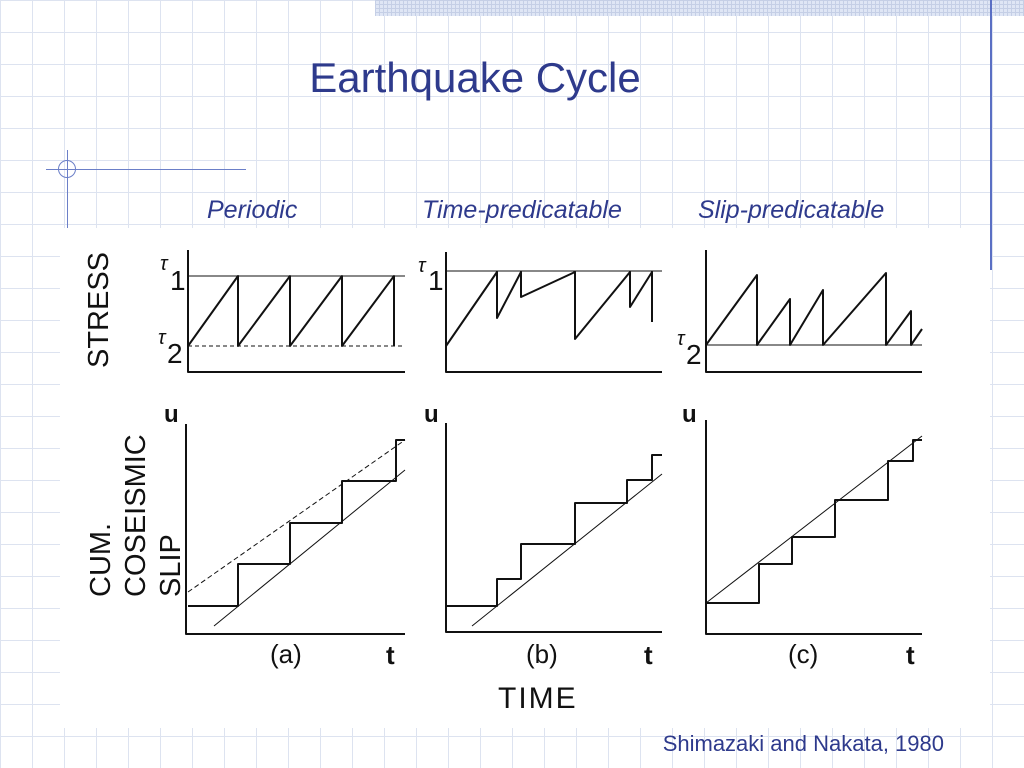 The image size is (1024, 768). I want to click on panel-label-a: (a), so click(286, 654).